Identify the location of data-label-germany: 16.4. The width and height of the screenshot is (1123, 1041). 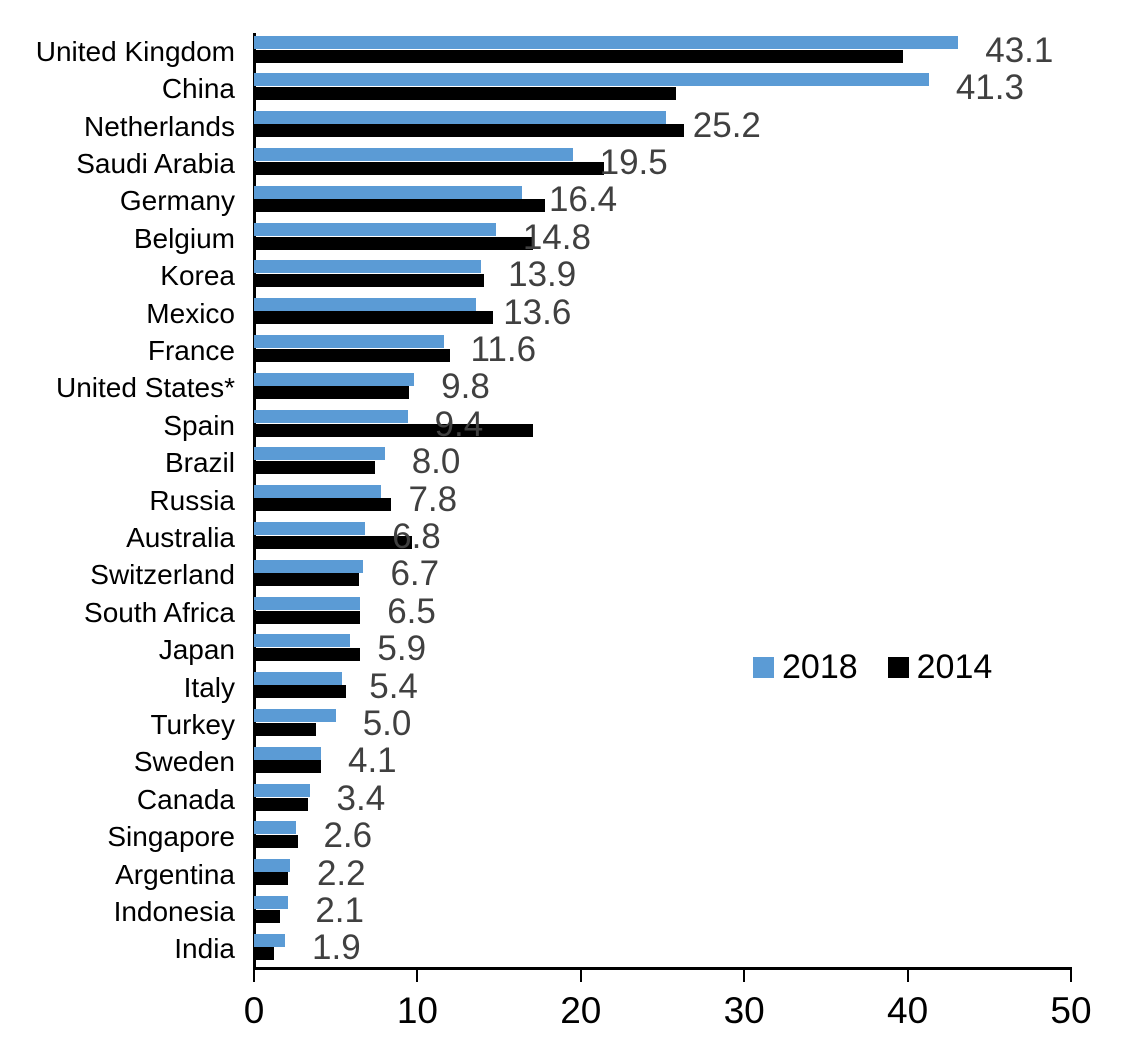
(583, 200).